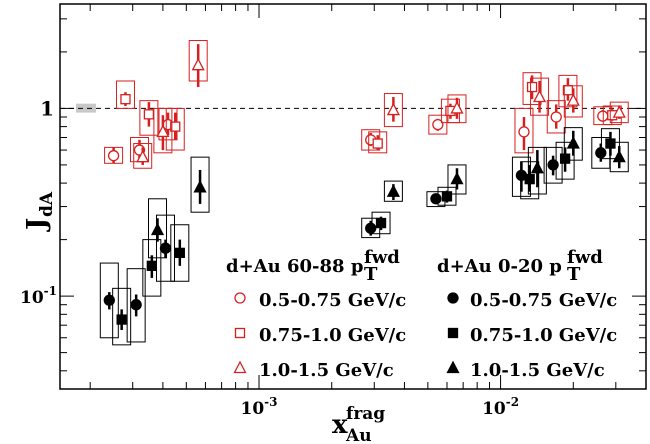 This screenshot has width=650, height=444. Describe the element at coordinates (332, 300) in the screenshot. I see `legend-label-peripheral-0: 0.5-0.75 GeV/c` at that location.